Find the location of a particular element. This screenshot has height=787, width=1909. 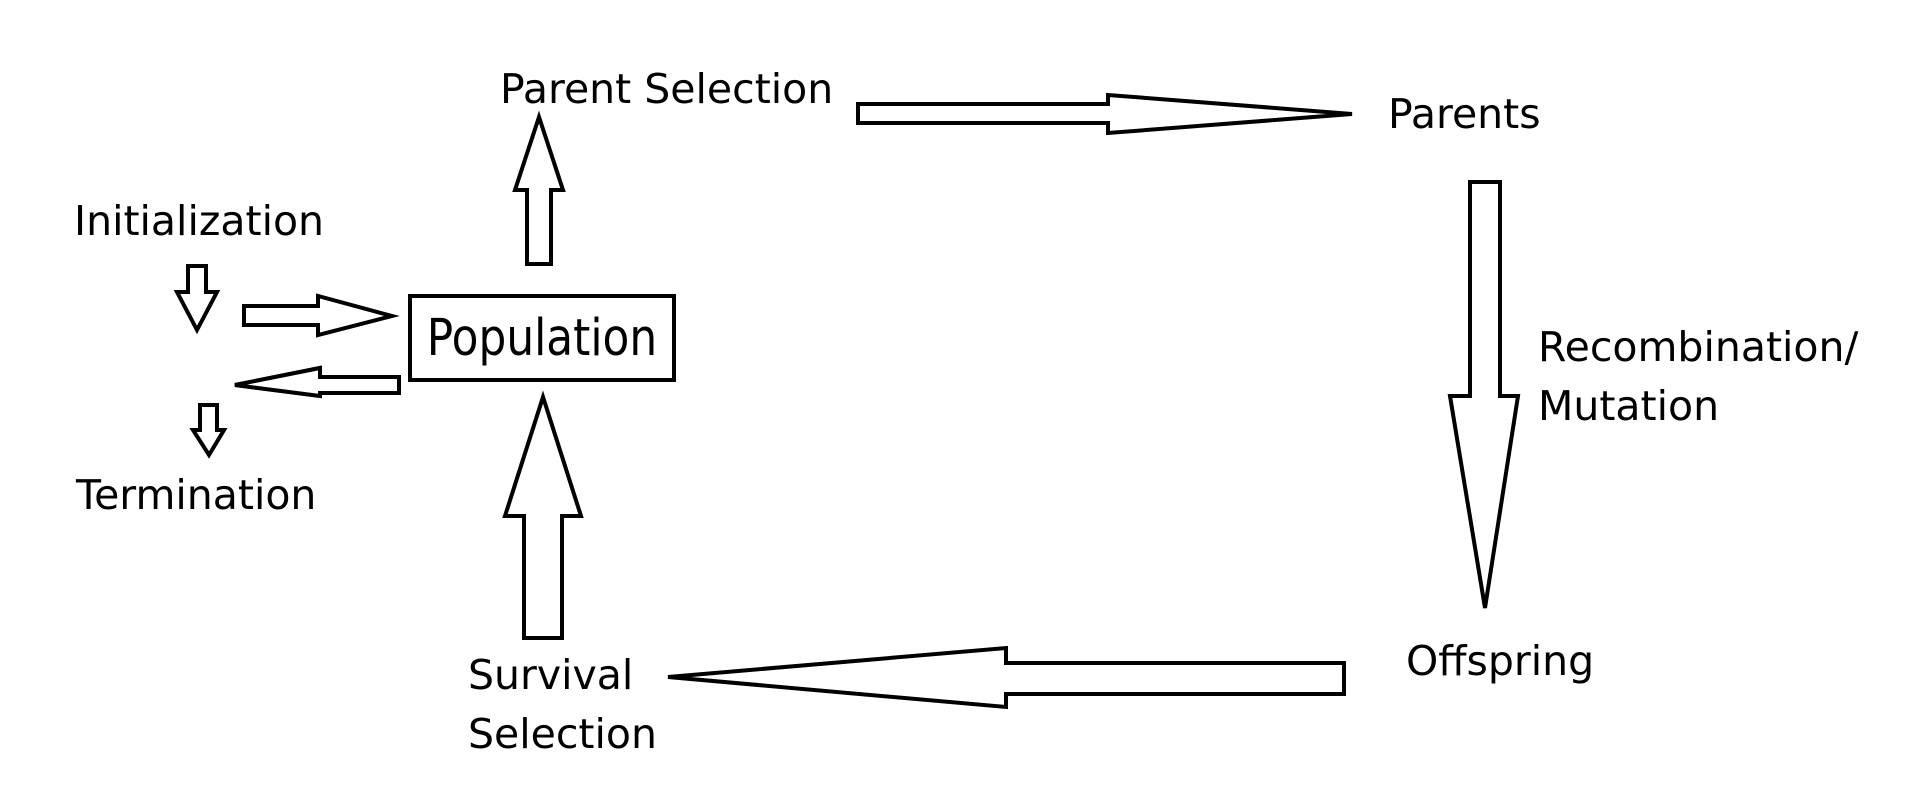

termination-down-arrow is located at coordinates (208, 431).